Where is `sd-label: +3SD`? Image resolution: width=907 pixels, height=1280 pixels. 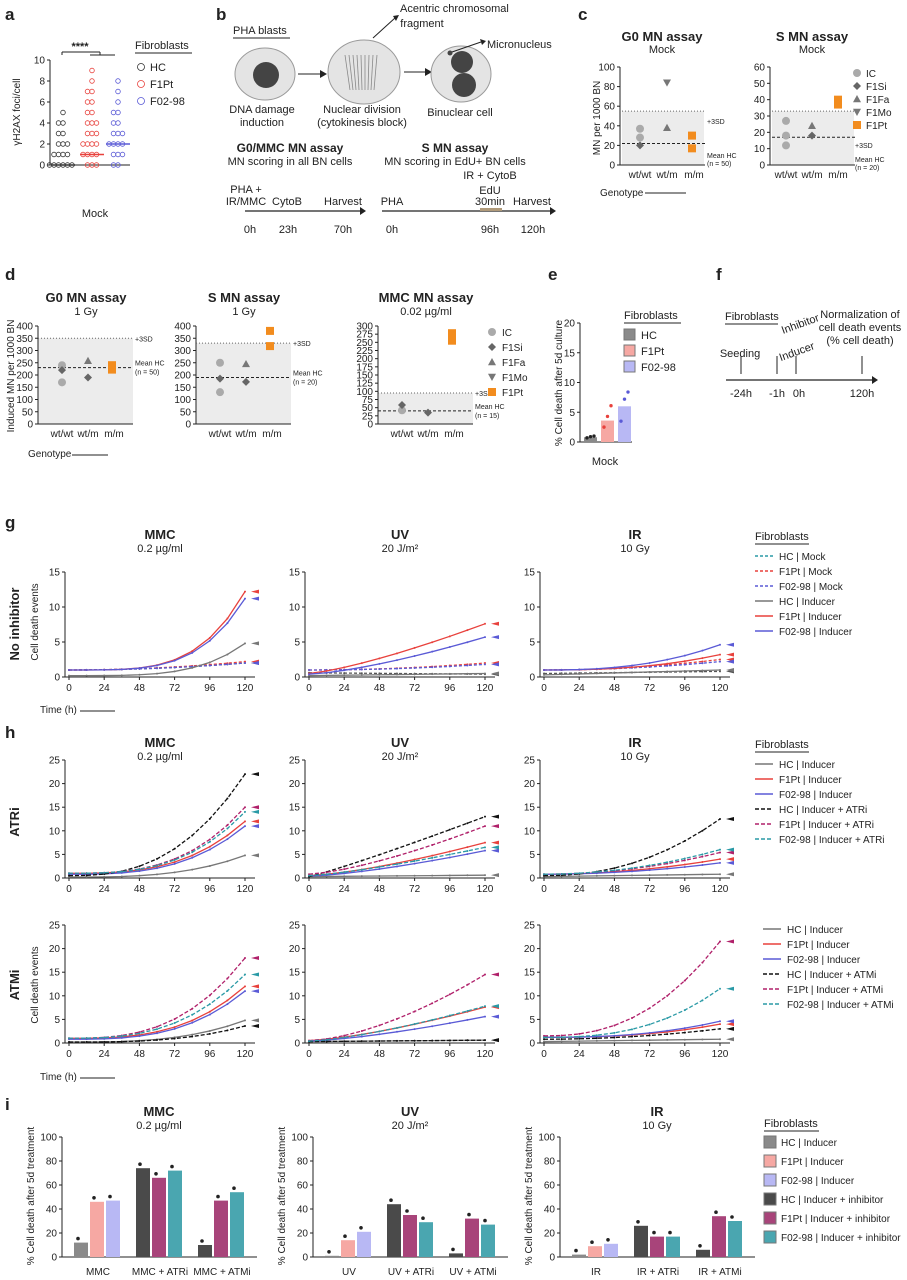 sd-label: +3SD is located at coordinates (716, 122).